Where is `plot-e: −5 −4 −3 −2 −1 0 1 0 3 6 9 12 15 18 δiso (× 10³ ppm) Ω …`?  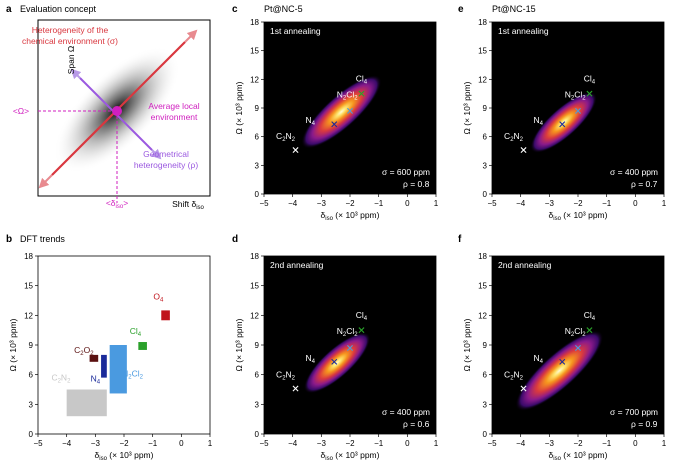
plot-e: −5 −4 −3 −2 −1 0 1 0 3 6 9 12 15 18 δiso (× 10³ ppm) Ω … is located at coordinates (564, 120).